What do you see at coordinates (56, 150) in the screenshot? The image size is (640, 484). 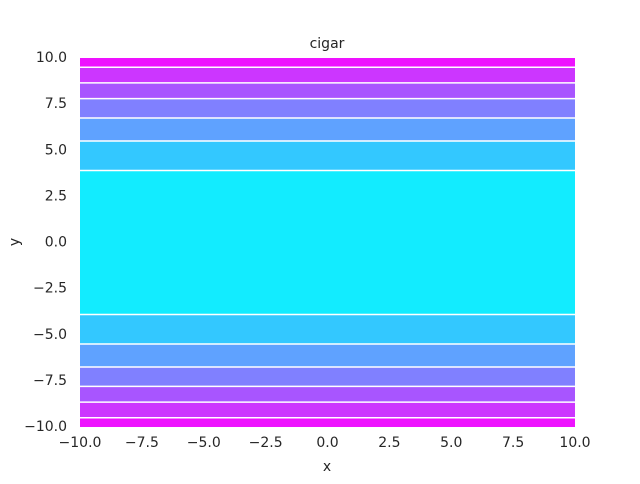 I see `y-tick-label: 5.0` at bounding box center [56, 150].